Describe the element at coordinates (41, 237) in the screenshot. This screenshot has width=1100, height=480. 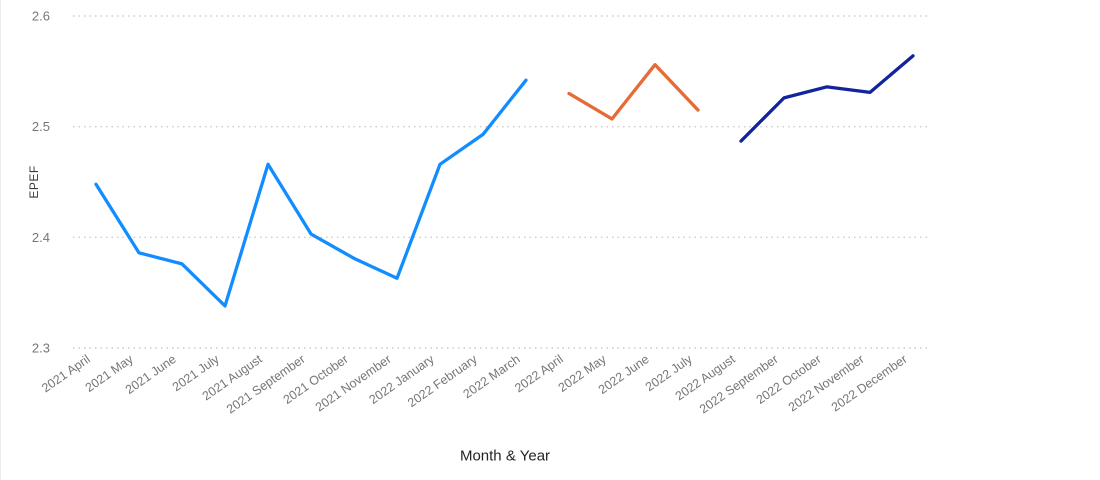
I see `y-tick-label: 2.4` at that location.